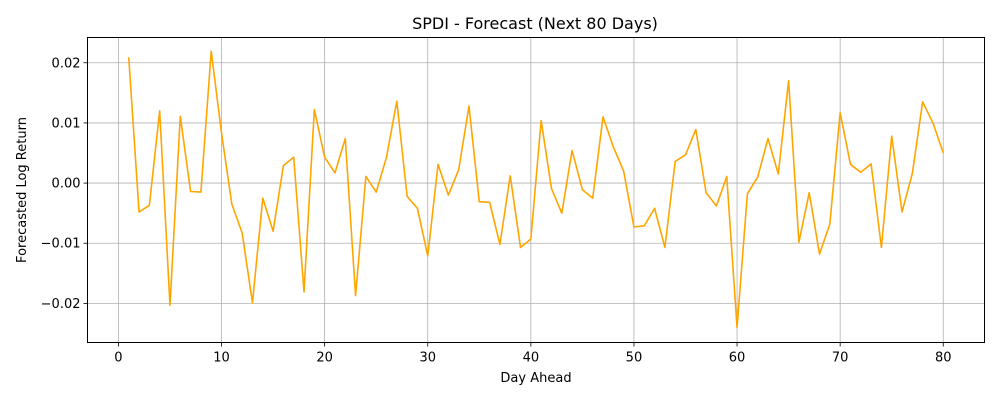  Describe the element at coordinates (61, 244) in the screenshot. I see `y-tick-label: −0.01` at that location.